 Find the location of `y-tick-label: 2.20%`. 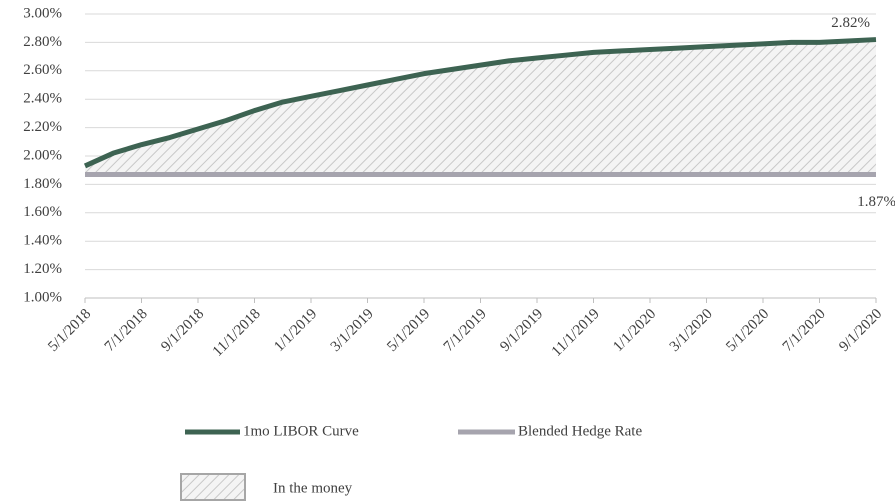

y-tick-label: 2.20% is located at coordinates (42, 127).